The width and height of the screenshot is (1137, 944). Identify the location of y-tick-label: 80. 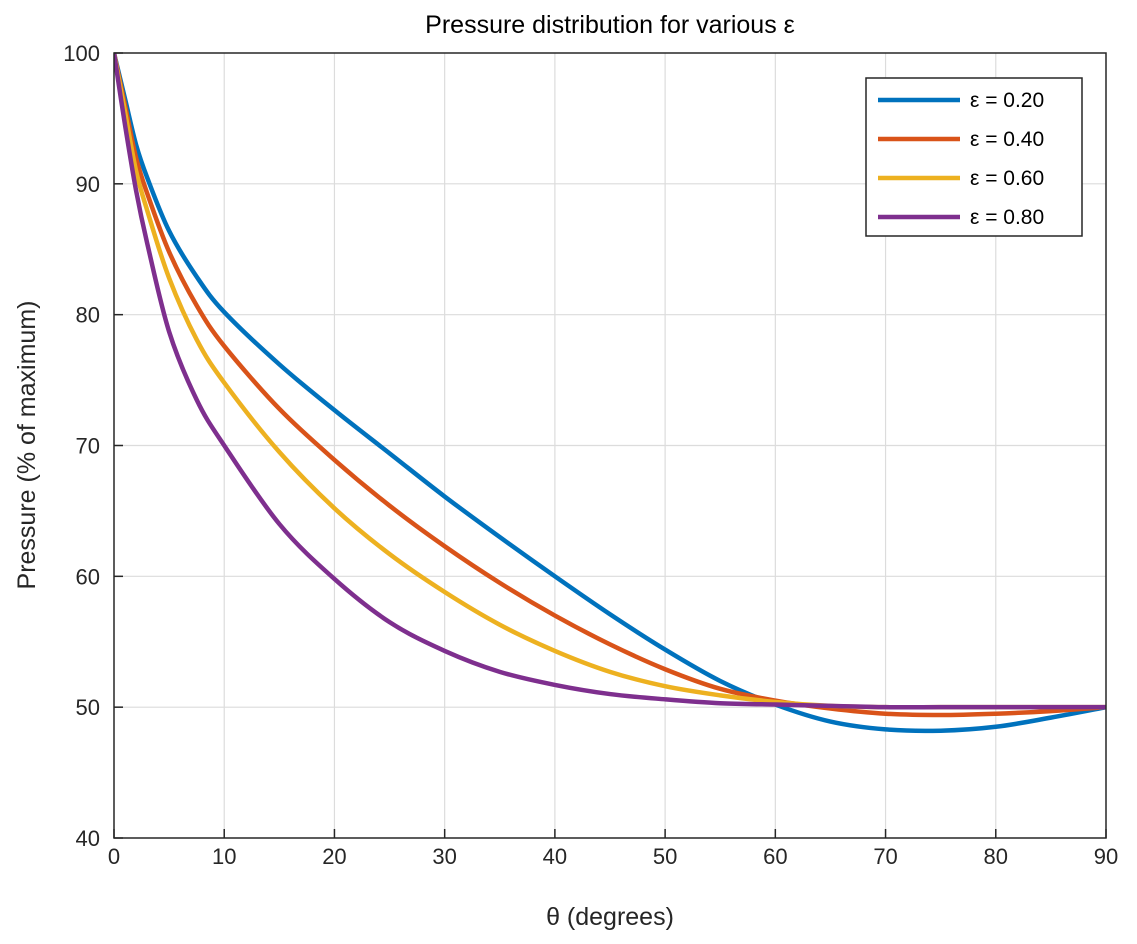
(88, 315).